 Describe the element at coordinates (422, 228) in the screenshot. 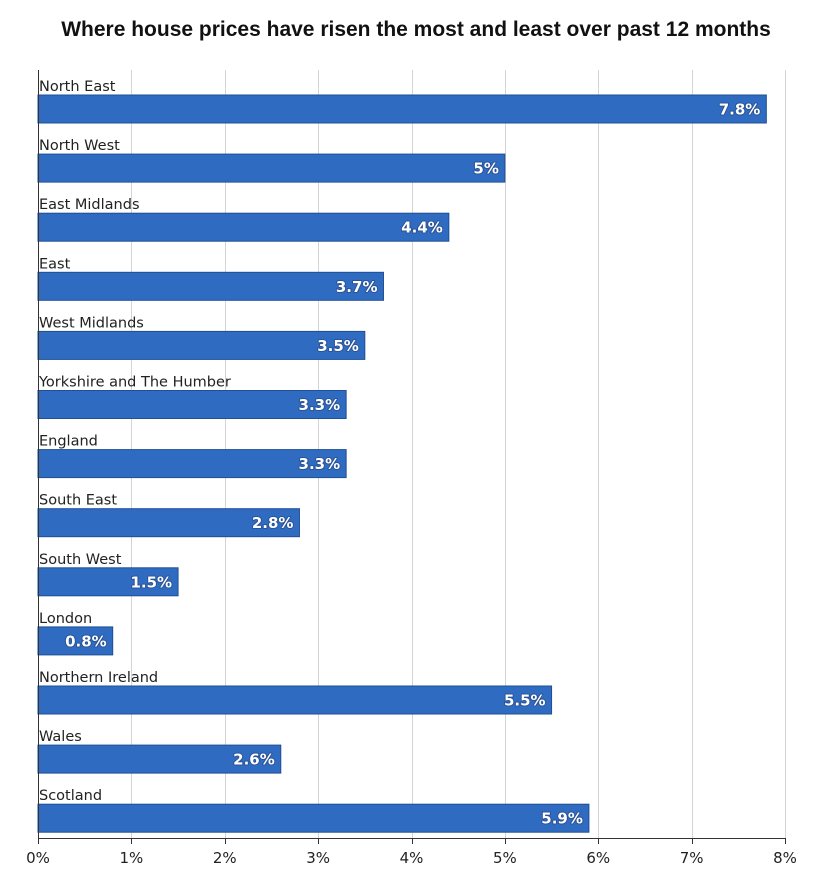

I see `value-label: 4.4%` at that location.